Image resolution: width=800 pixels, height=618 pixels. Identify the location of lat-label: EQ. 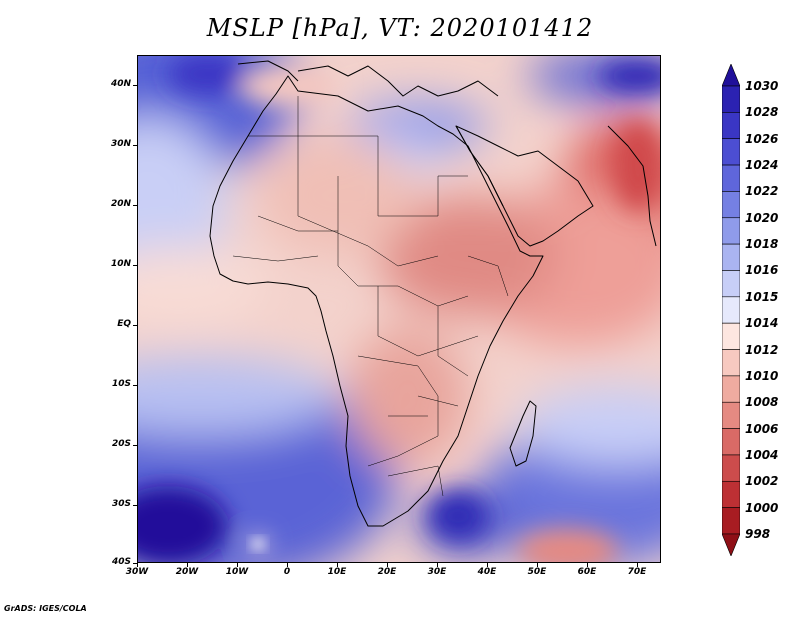
(124, 324).